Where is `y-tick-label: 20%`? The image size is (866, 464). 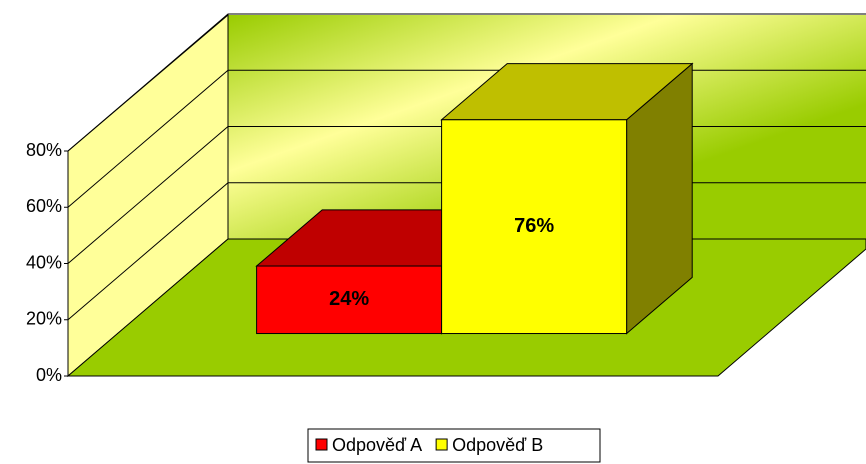 y-tick-label: 20% is located at coordinates (44, 319).